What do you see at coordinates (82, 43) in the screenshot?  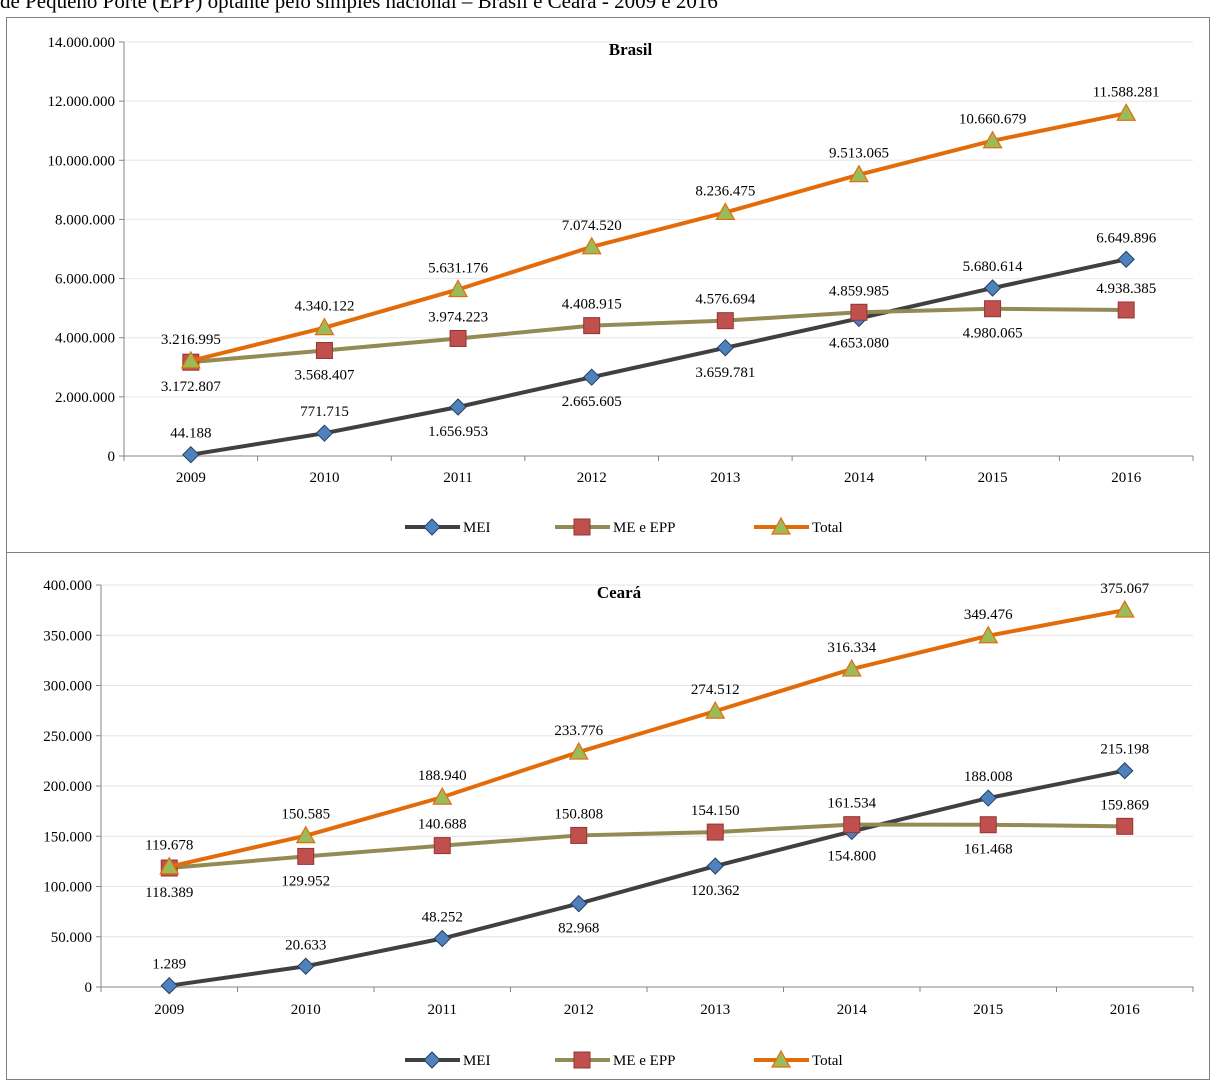 I see `y-tick-label: 14.000.000` at bounding box center [82, 43].